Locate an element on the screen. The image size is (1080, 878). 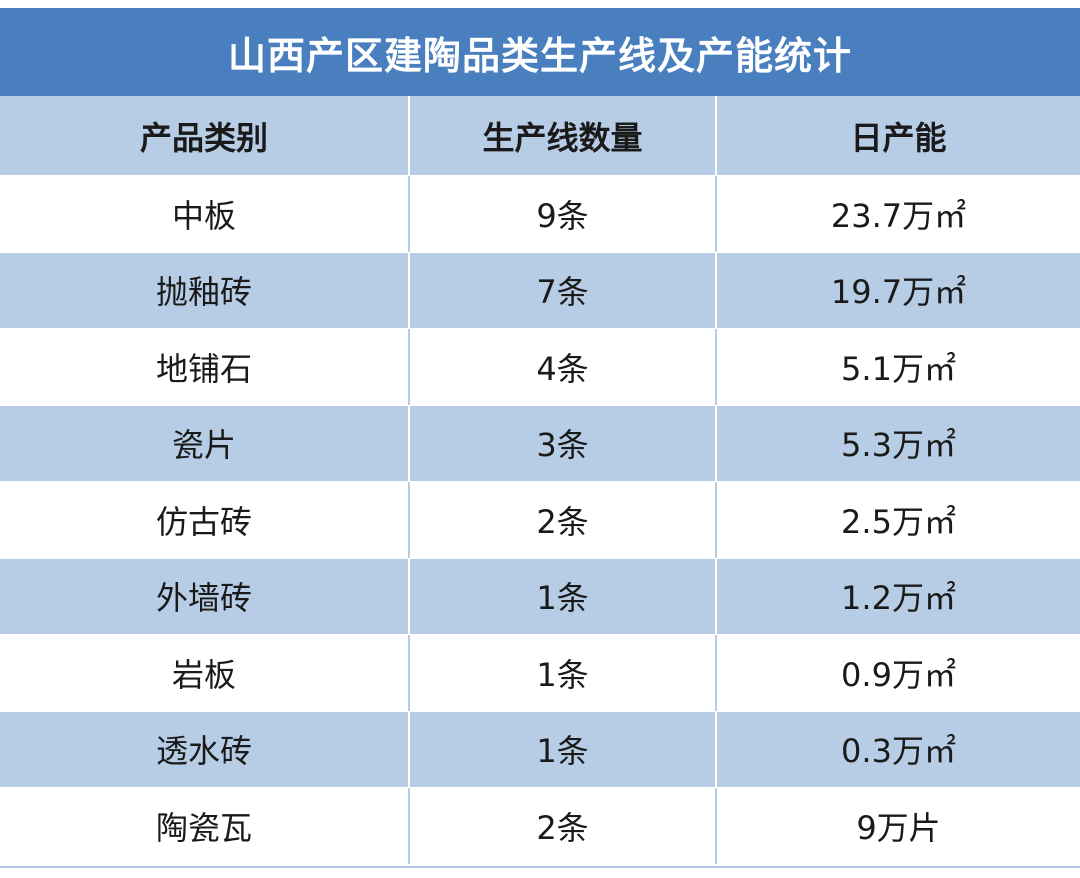
cell-category: 岩板 is located at coordinates (205, 673).